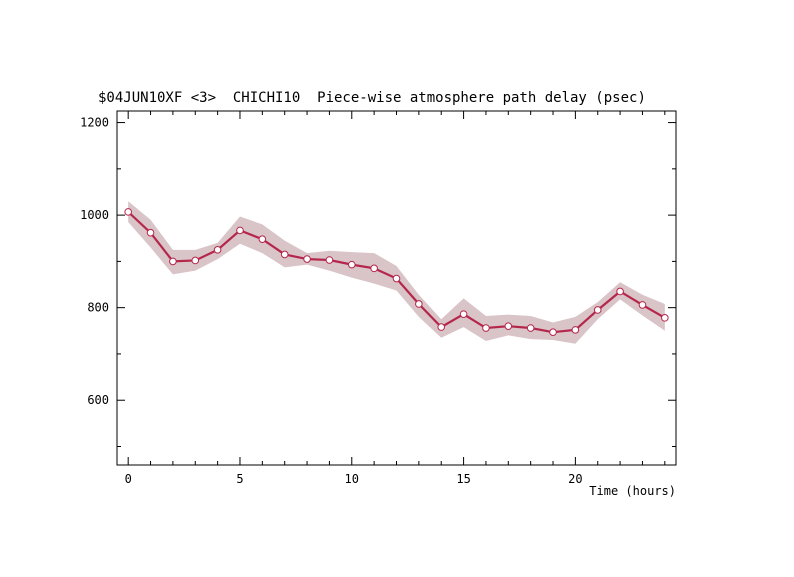  Describe the element at coordinates (575, 479) in the screenshot. I see `x-tick-label: 20` at that location.